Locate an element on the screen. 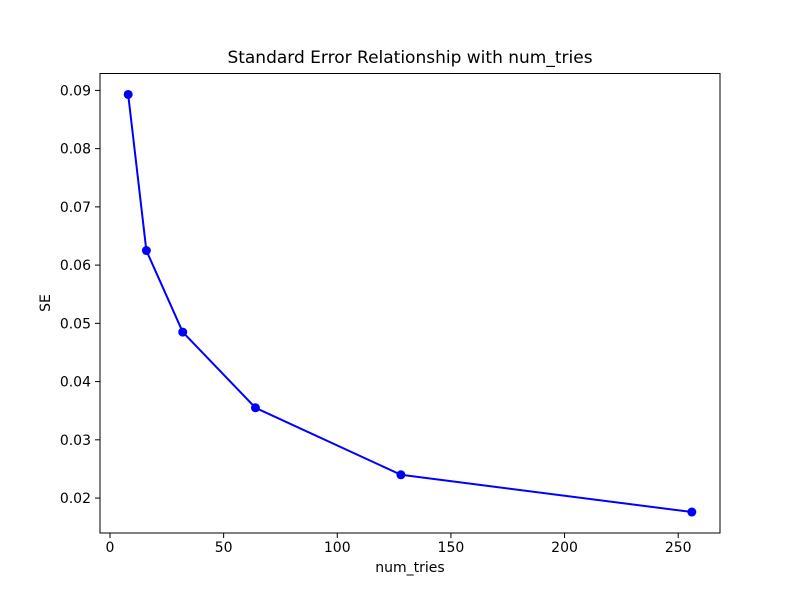 This screenshot has height=604, width=800. x-tick-label: 150 is located at coordinates (451, 548).